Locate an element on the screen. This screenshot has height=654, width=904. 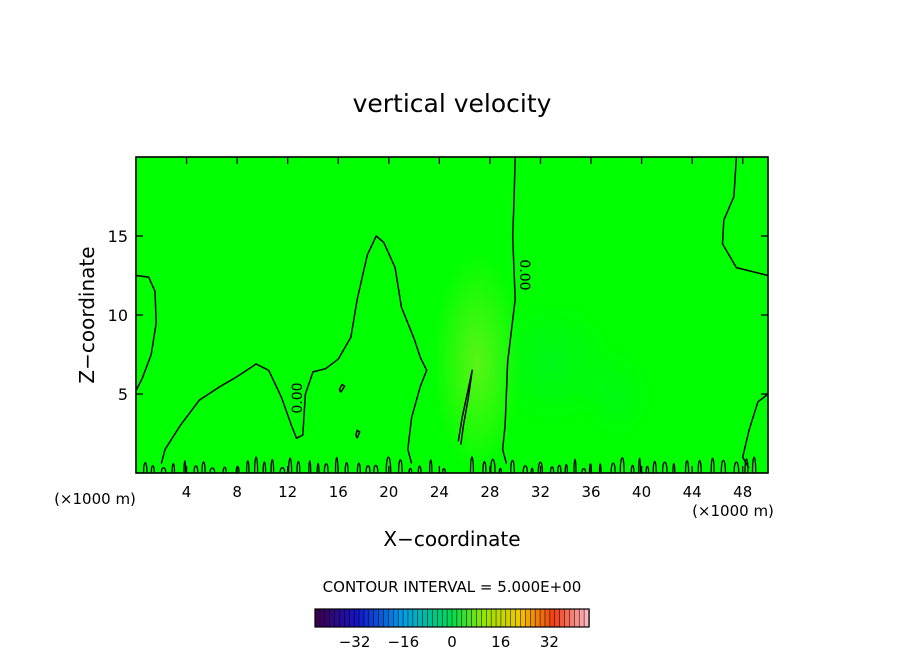
zero-contour-left-edge is located at coordinates (146, 333).